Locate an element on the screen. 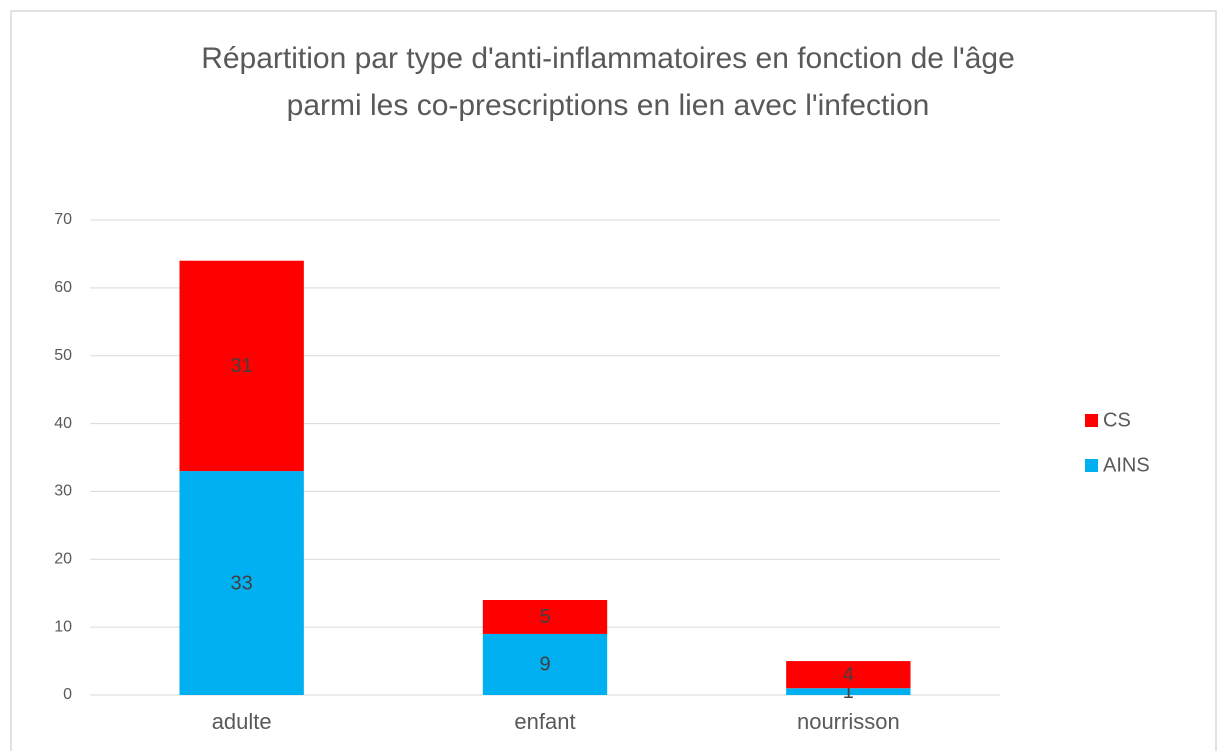 This screenshot has width=1217, height=751. data-label: 9 is located at coordinates (544, 665).